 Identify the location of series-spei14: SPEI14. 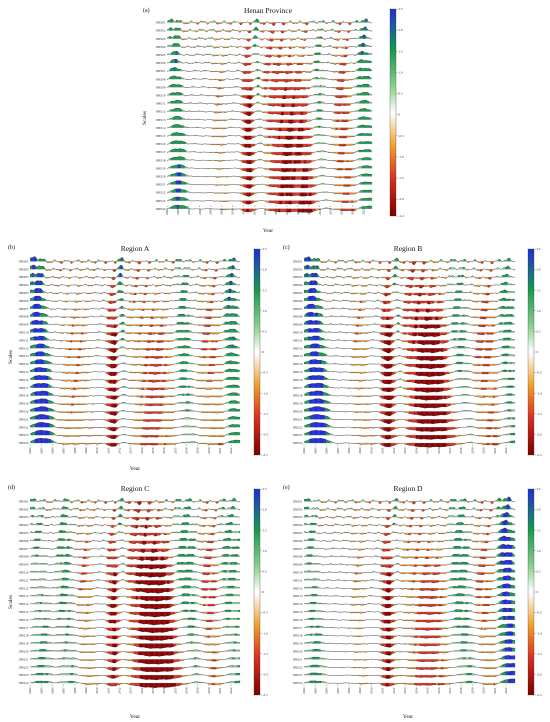
(264, 128).